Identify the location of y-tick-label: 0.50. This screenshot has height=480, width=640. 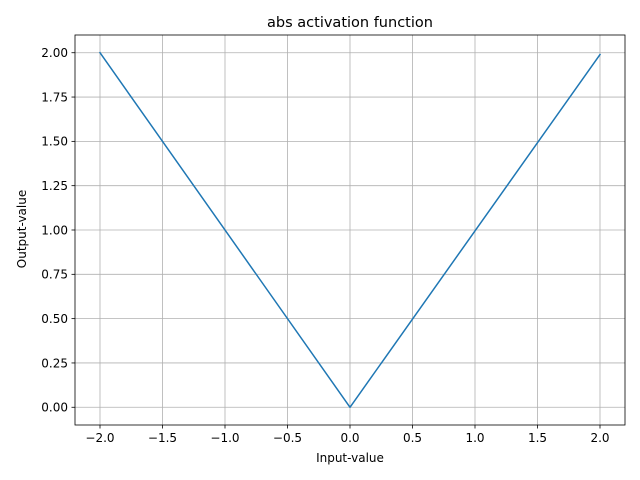
(54, 319).